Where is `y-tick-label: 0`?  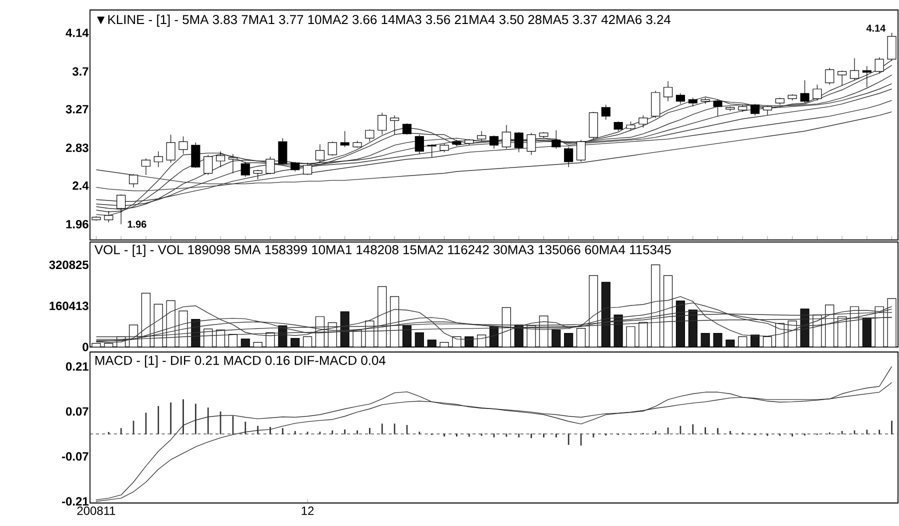 y-tick-label: 0 is located at coordinates (85, 347).